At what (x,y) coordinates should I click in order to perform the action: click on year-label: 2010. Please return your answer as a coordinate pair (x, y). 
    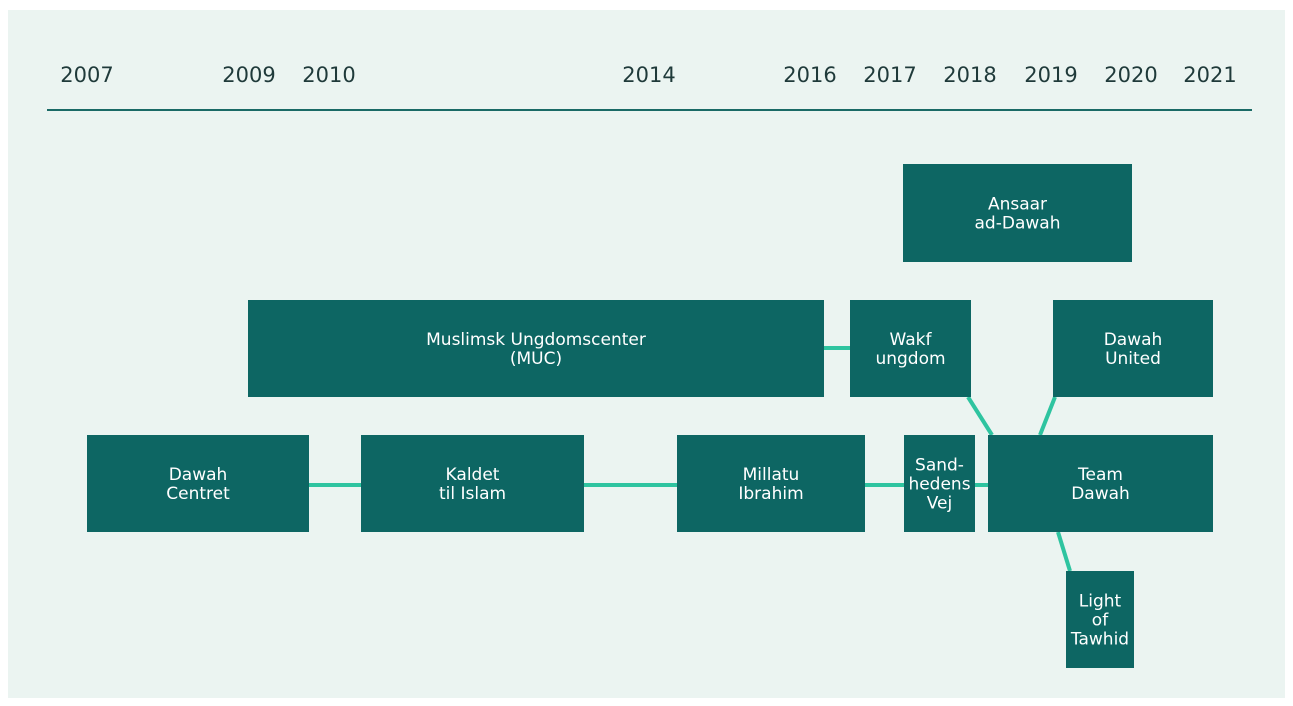
    Looking at the image, I should click on (328, 75).